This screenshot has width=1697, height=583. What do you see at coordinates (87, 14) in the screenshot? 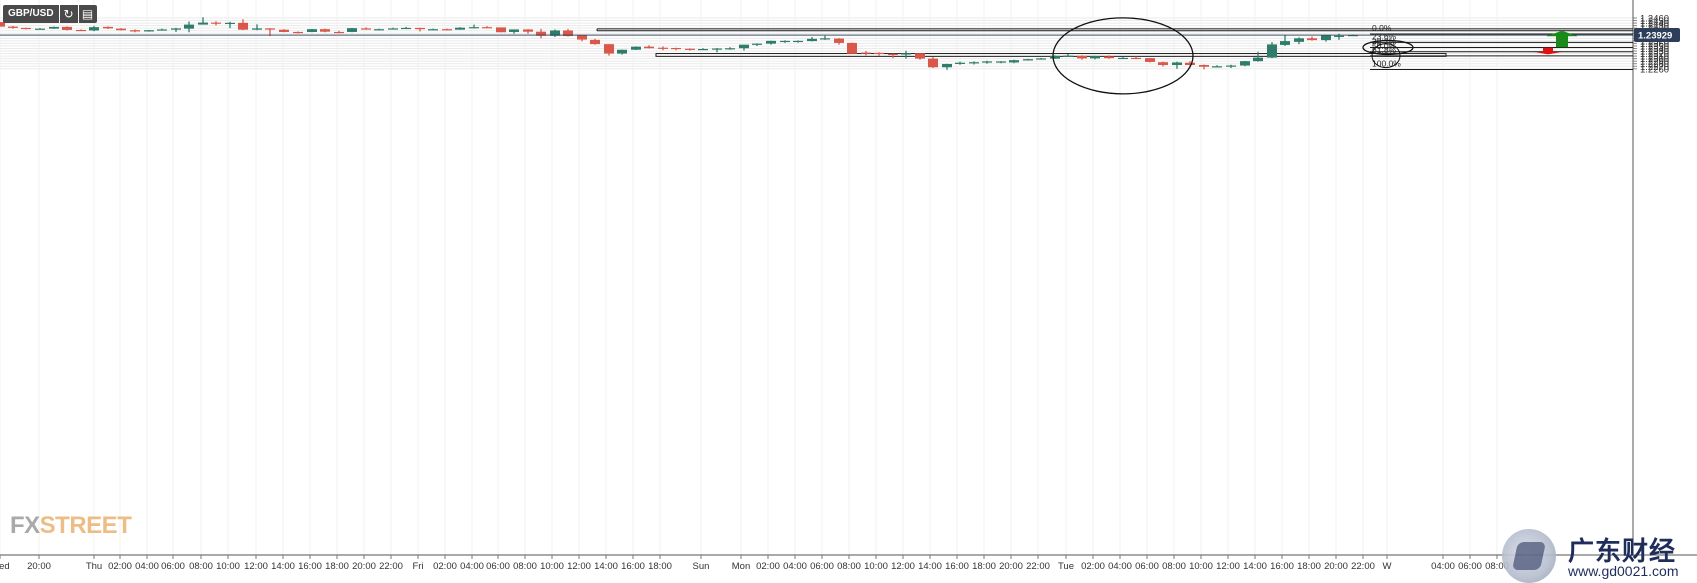
I see `calendar-icon: ▤` at bounding box center [87, 14].